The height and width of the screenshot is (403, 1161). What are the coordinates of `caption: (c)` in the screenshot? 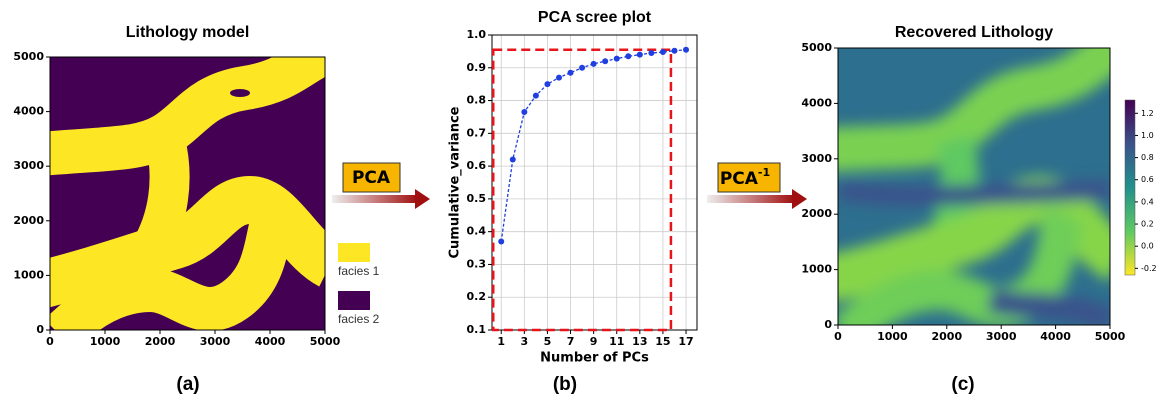 It's located at (962, 384).